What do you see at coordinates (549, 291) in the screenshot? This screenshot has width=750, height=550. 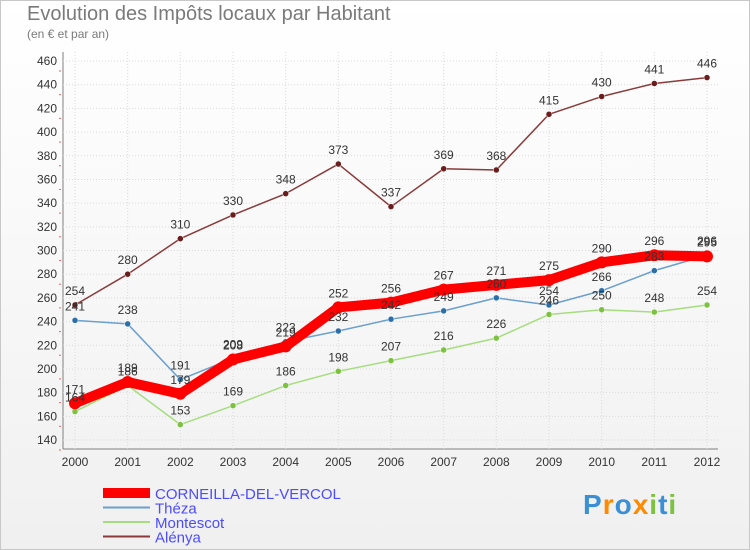 I see `data-label: 254` at bounding box center [549, 291].